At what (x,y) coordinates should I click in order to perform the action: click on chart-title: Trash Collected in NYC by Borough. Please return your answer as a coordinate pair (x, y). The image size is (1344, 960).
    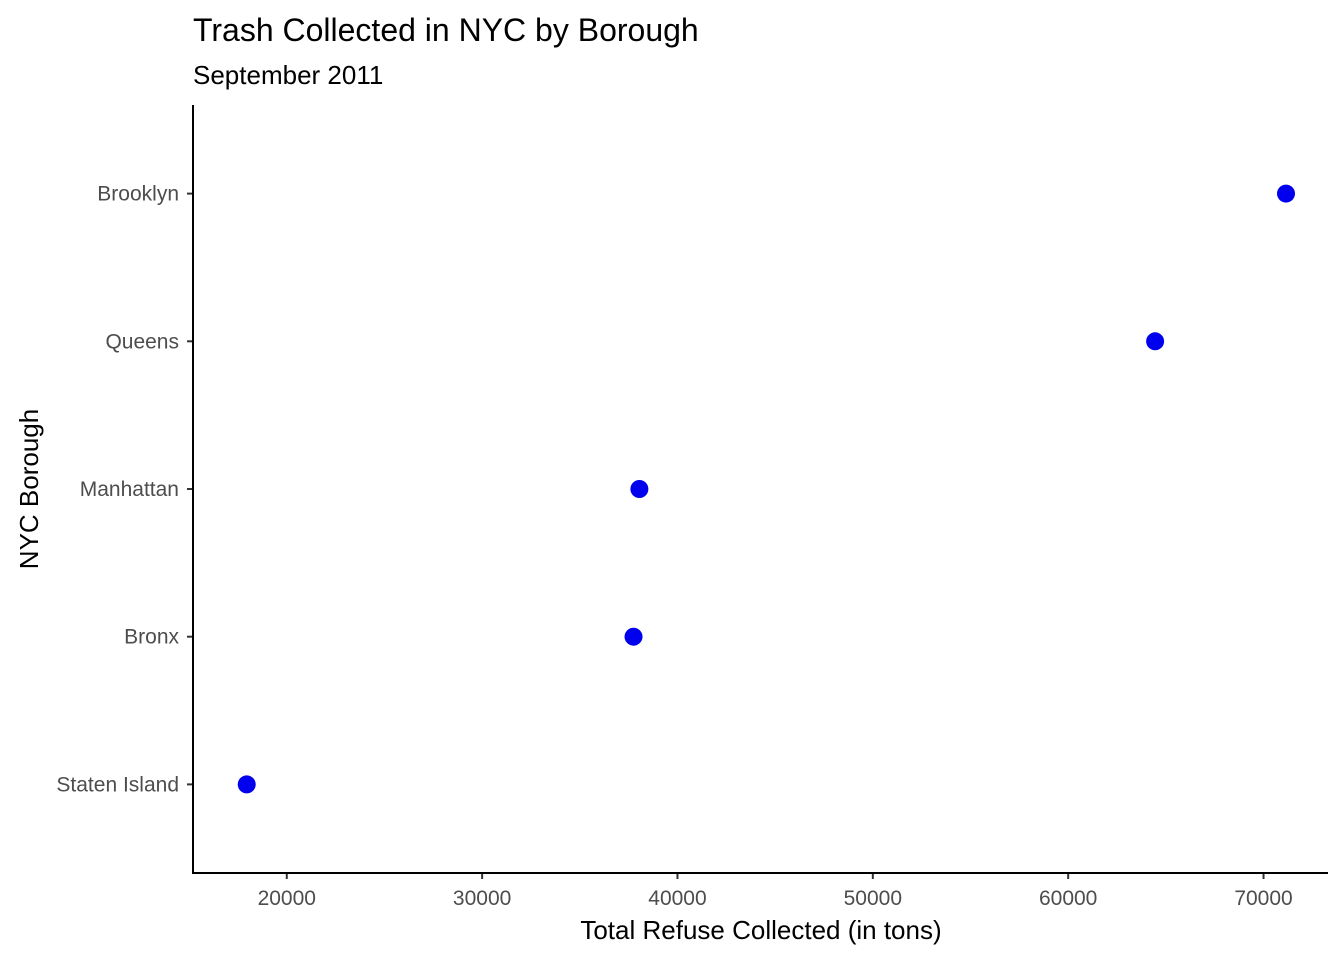
    Looking at the image, I should click on (446, 30).